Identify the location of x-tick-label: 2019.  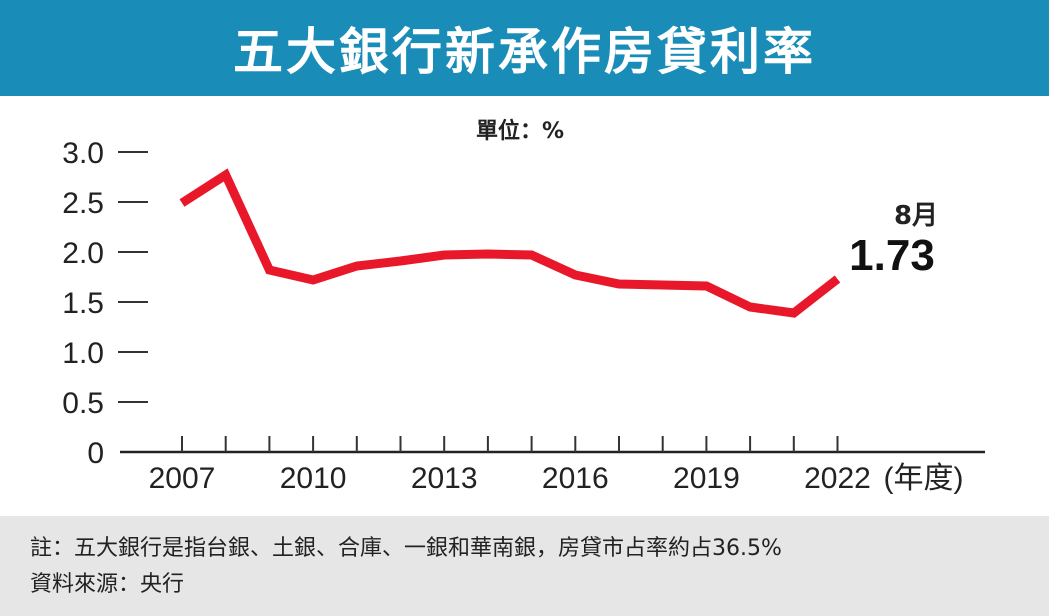
(706, 478).